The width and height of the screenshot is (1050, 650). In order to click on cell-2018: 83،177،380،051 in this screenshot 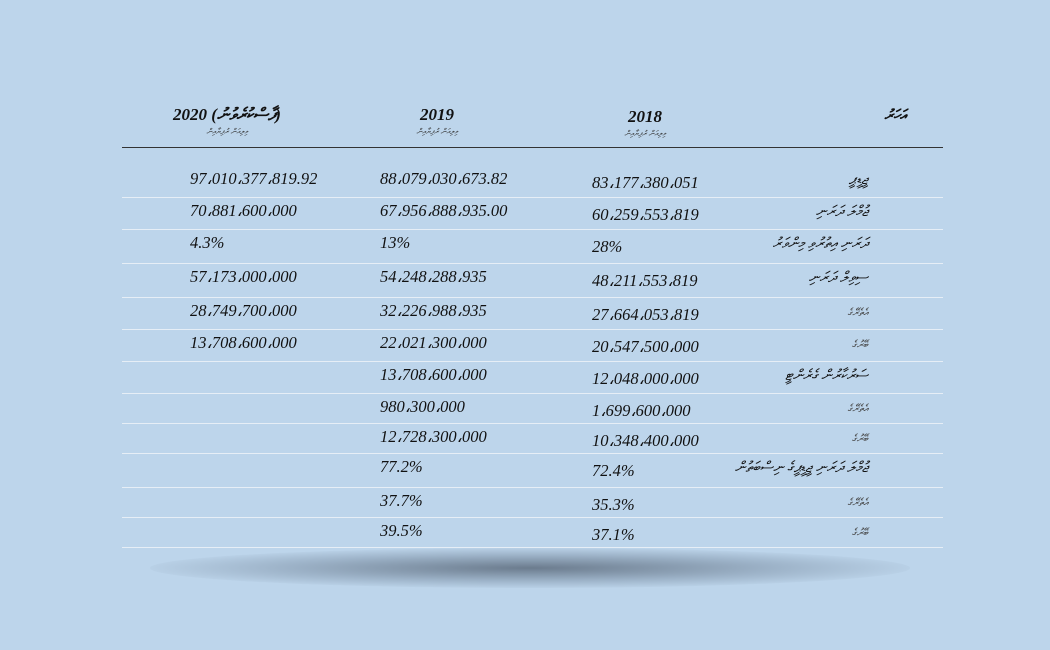, I will do `click(645, 182)`.